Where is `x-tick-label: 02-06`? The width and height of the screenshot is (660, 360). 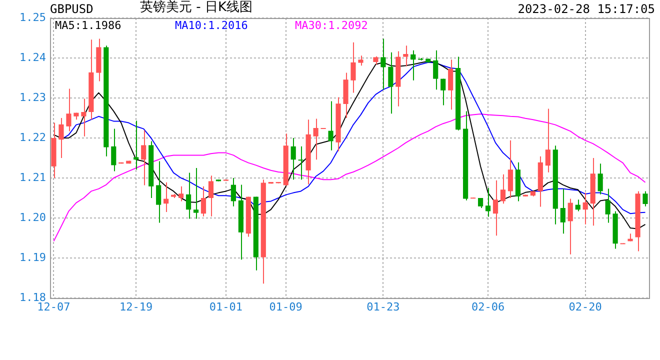
x-tick-label: 02-06 is located at coordinates (488, 307).